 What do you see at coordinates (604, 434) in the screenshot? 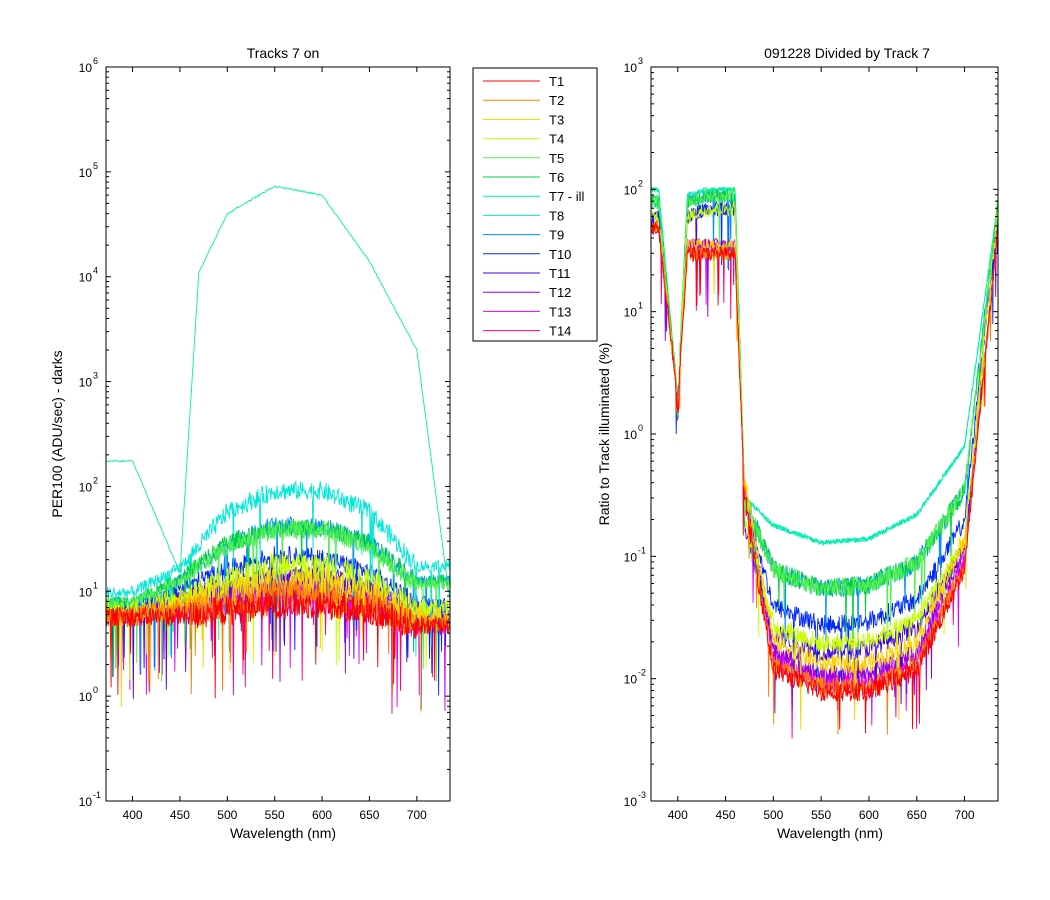
I see `right-y-axis-label: Ratio to Track illuminated (%)` at bounding box center [604, 434].